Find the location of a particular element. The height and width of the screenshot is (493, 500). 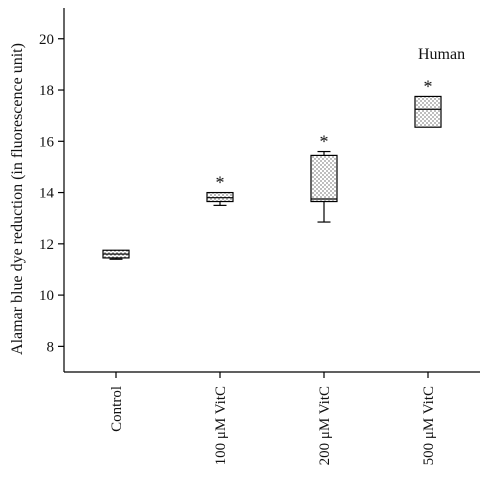

y-tick-label: 20 is located at coordinates (46, 40).